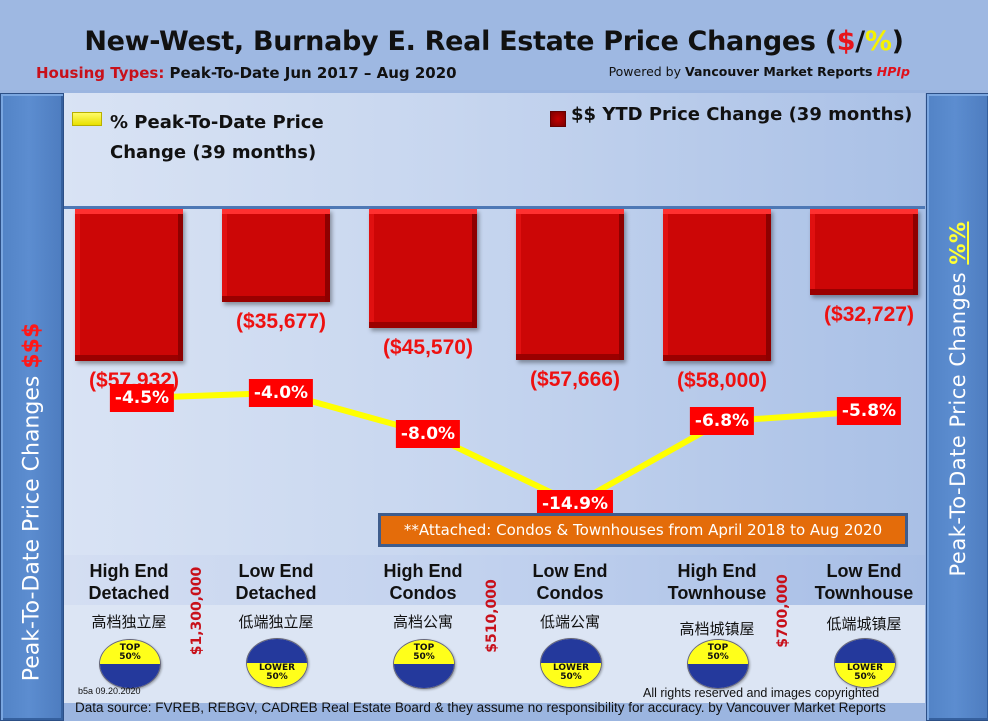 The height and width of the screenshot is (721, 988). What do you see at coordinates (281, 392) in the screenshot?
I see `percent-label: -4.0%` at bounding box center [281, 392].